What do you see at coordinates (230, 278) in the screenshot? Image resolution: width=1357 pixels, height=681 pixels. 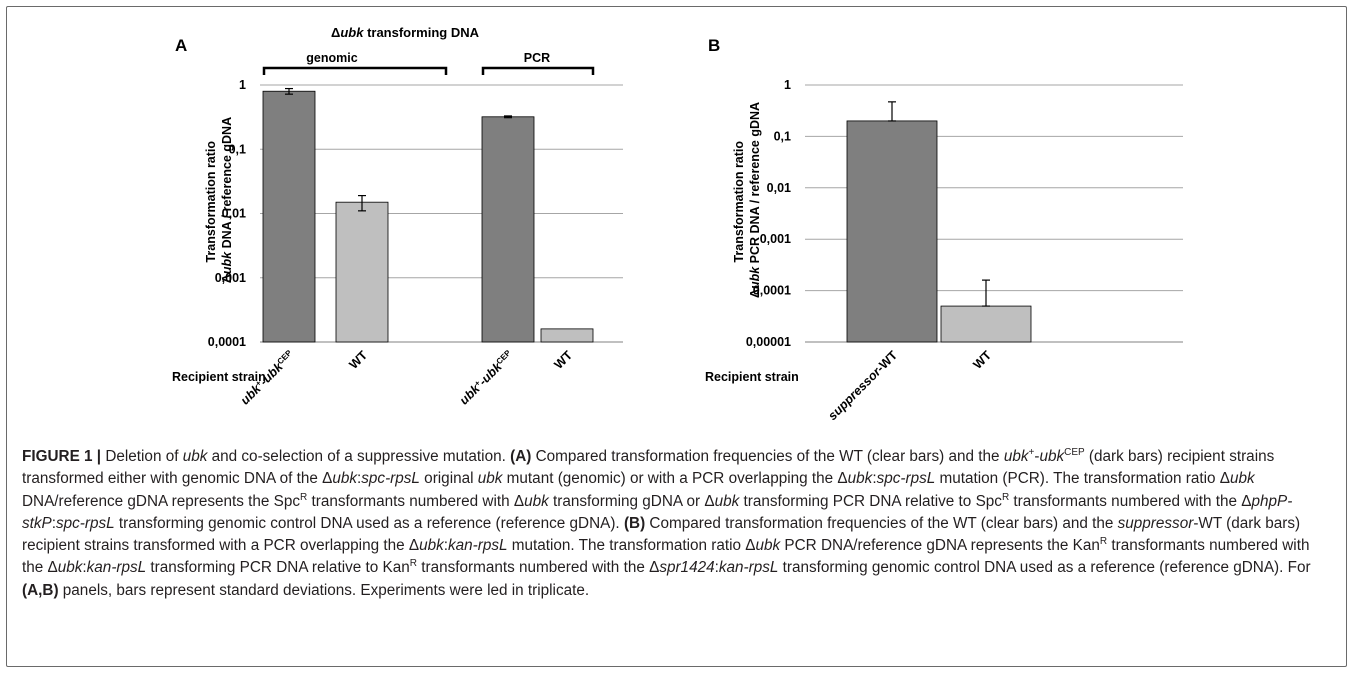 I see `panel-a-ytick-label: 0,001` at bounding box center [230, 278].